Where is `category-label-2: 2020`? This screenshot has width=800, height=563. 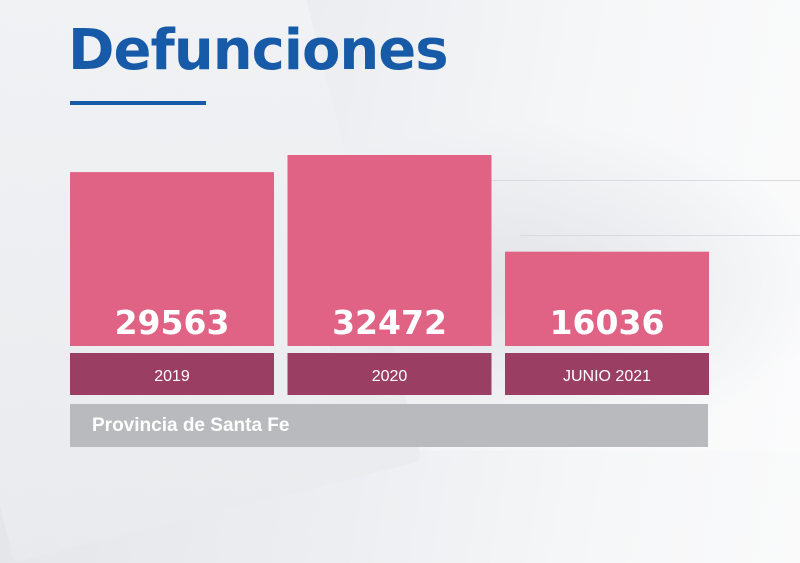 category-label-2: 2020 is located at coordinates (390, 376).